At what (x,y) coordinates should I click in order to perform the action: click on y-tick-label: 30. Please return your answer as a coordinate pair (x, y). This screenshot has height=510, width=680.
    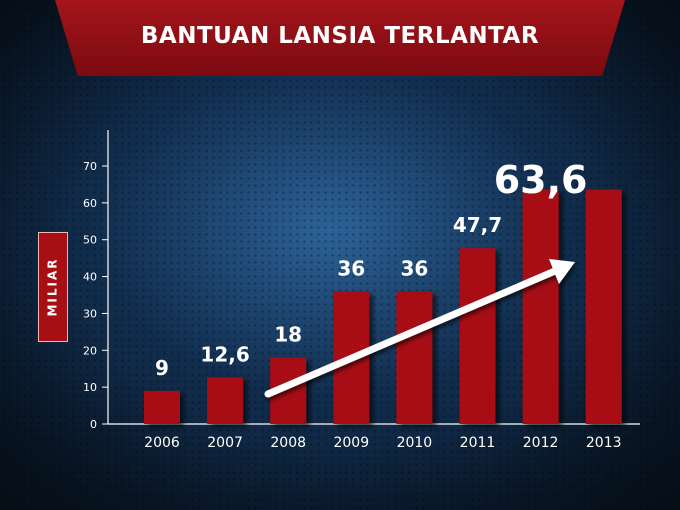
    Looking at the image, I should click on (90, 313).